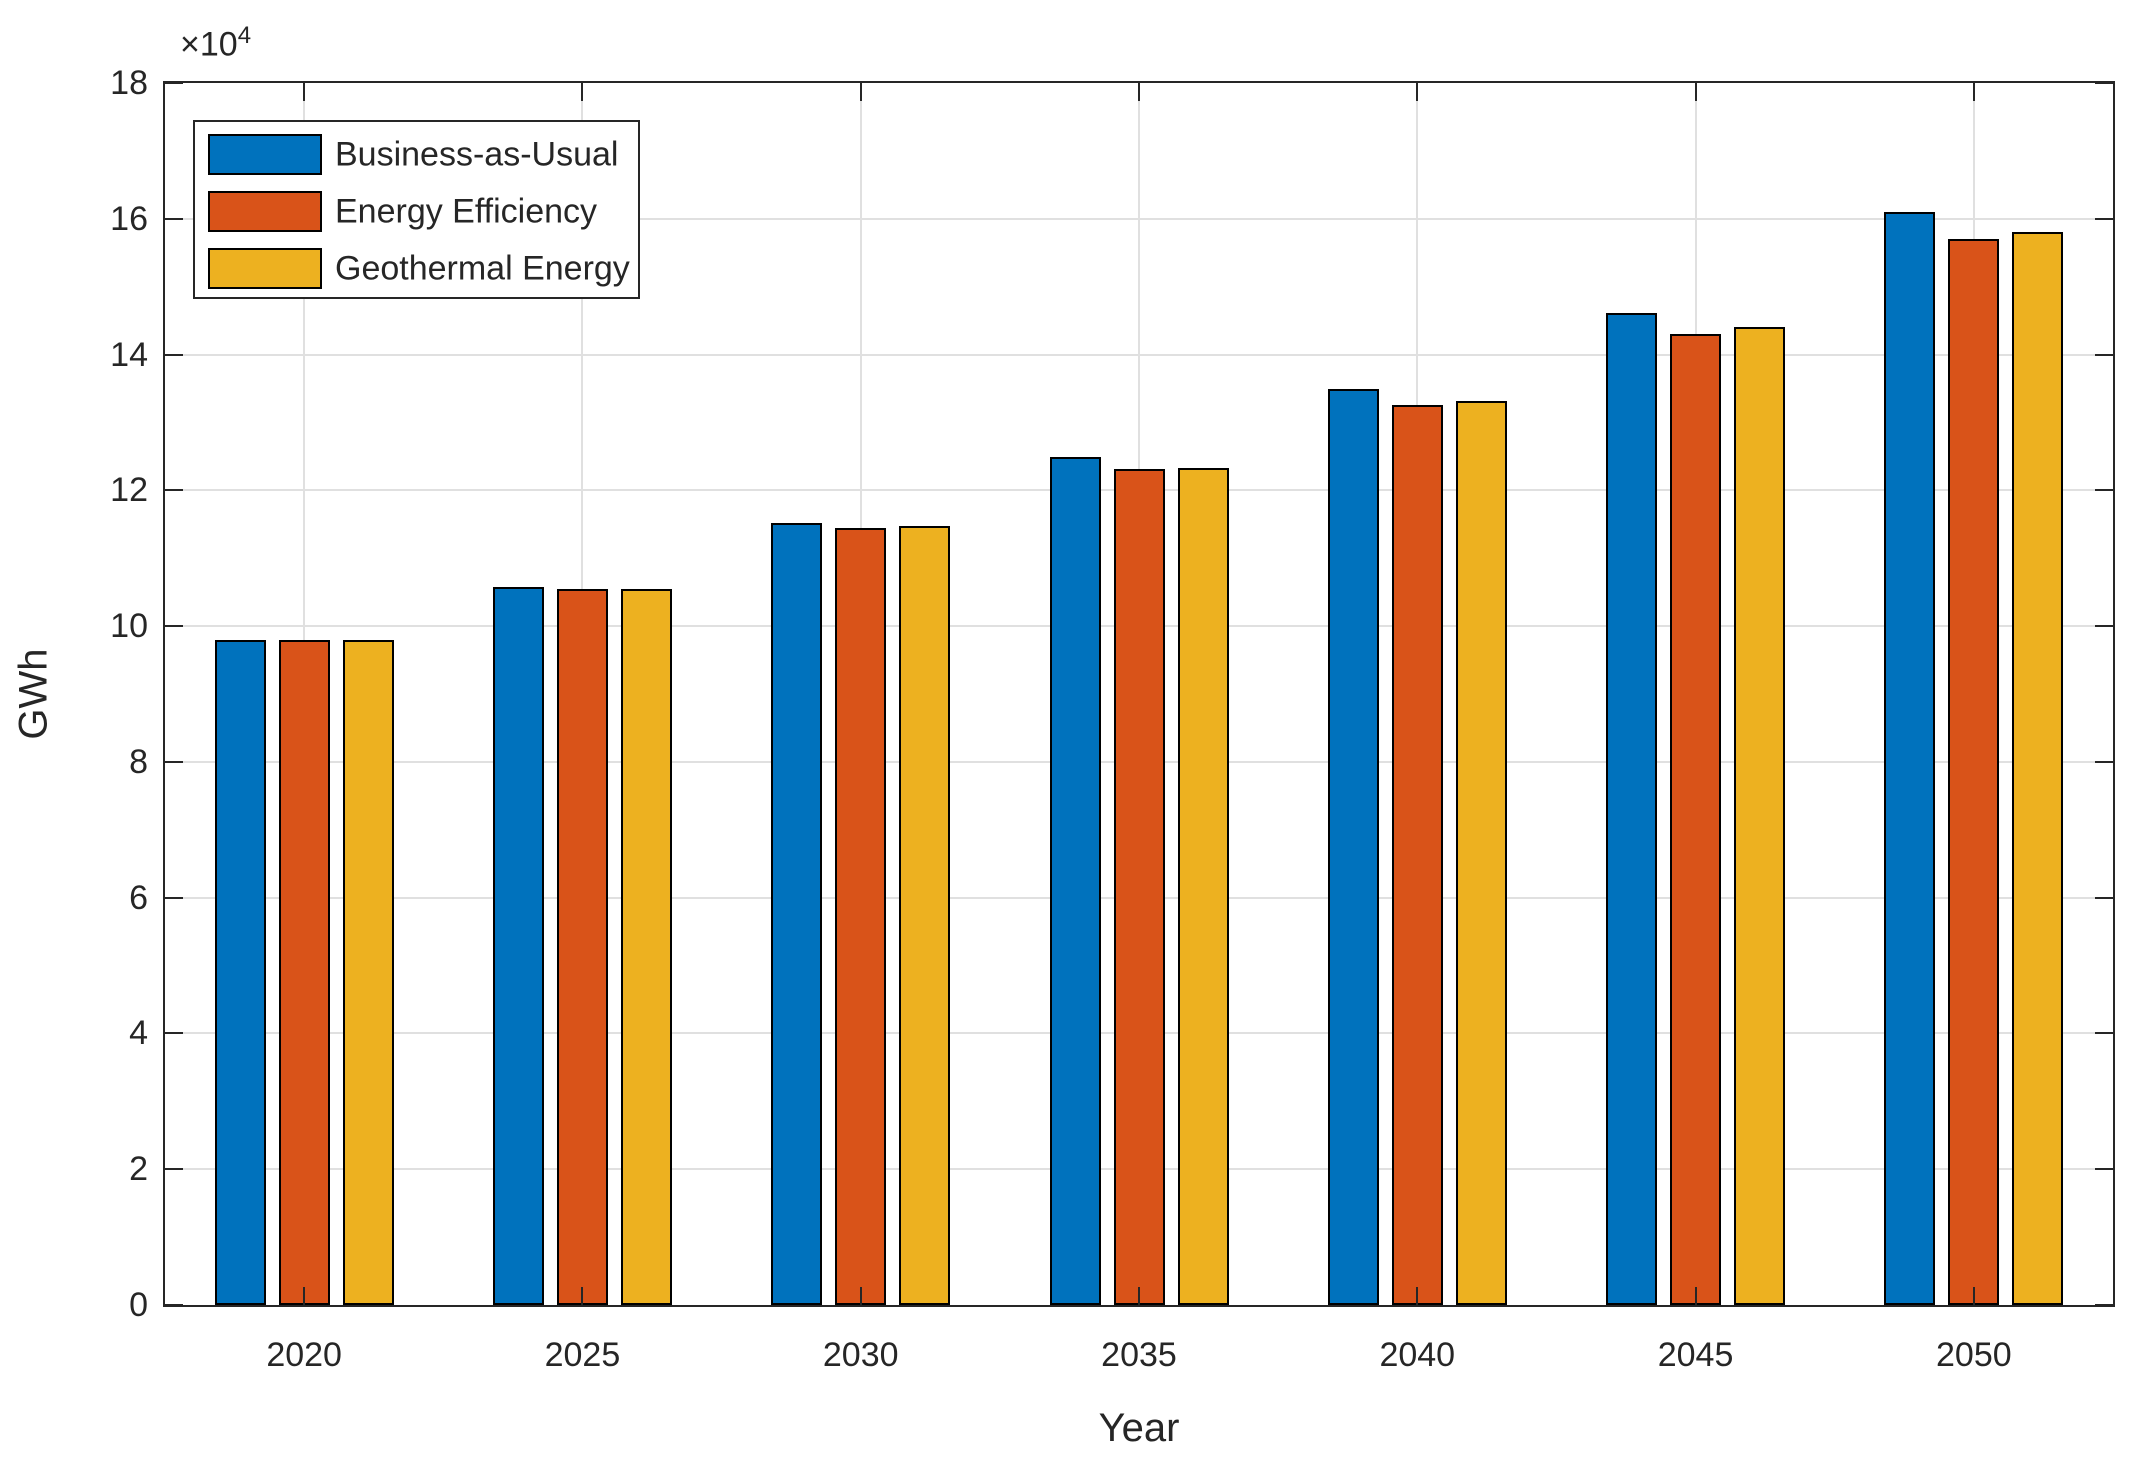  Describe the element at coordinates (1203, 886) in the screenshot. I see `bar-2035-geothermal-energy` at that location.